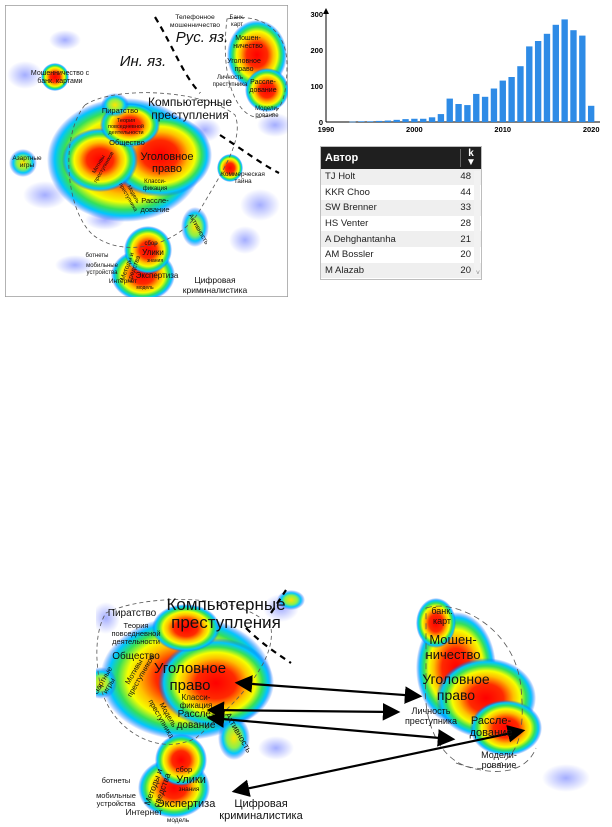 The height and width of the screenshot is (827, 612). What do you see at coordinates (321, 122) in the screenshot?
I see `y-tick-label: 0` at bounding box center [321, 122].